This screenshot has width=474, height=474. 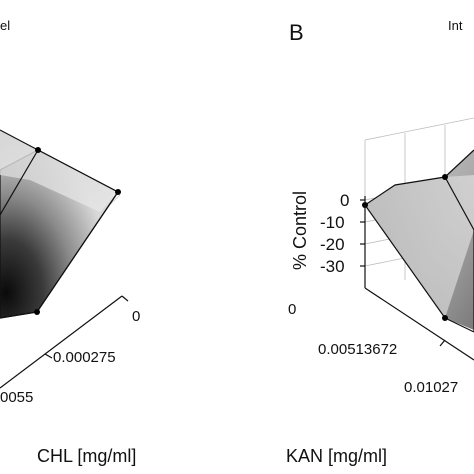 I want to click on panel-b-z-tick-label: 0, so click(x=344, y=200).